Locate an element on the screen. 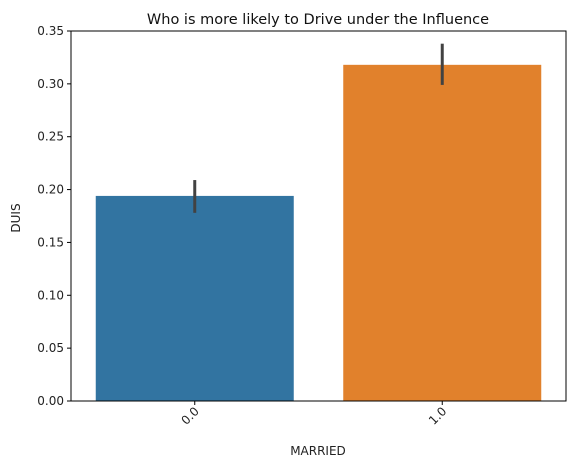 Image resolution: width=576 pixels, height=466 pixels. y-tick-label: 0.20 is located at coordinates (50, 190).